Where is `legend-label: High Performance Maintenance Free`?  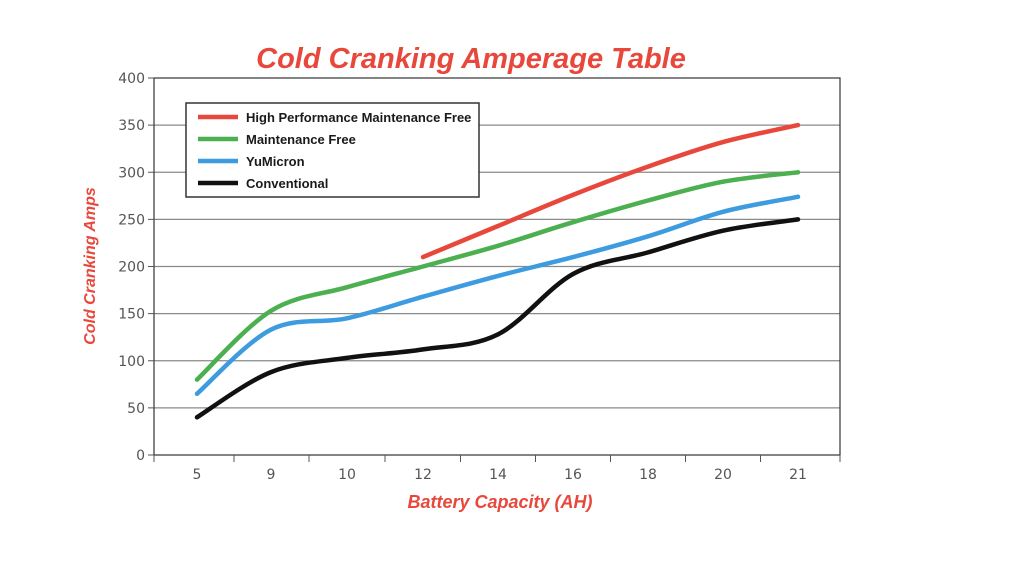
legend-label: High Performance Maintenance Free is located at coordinates (358, 117).